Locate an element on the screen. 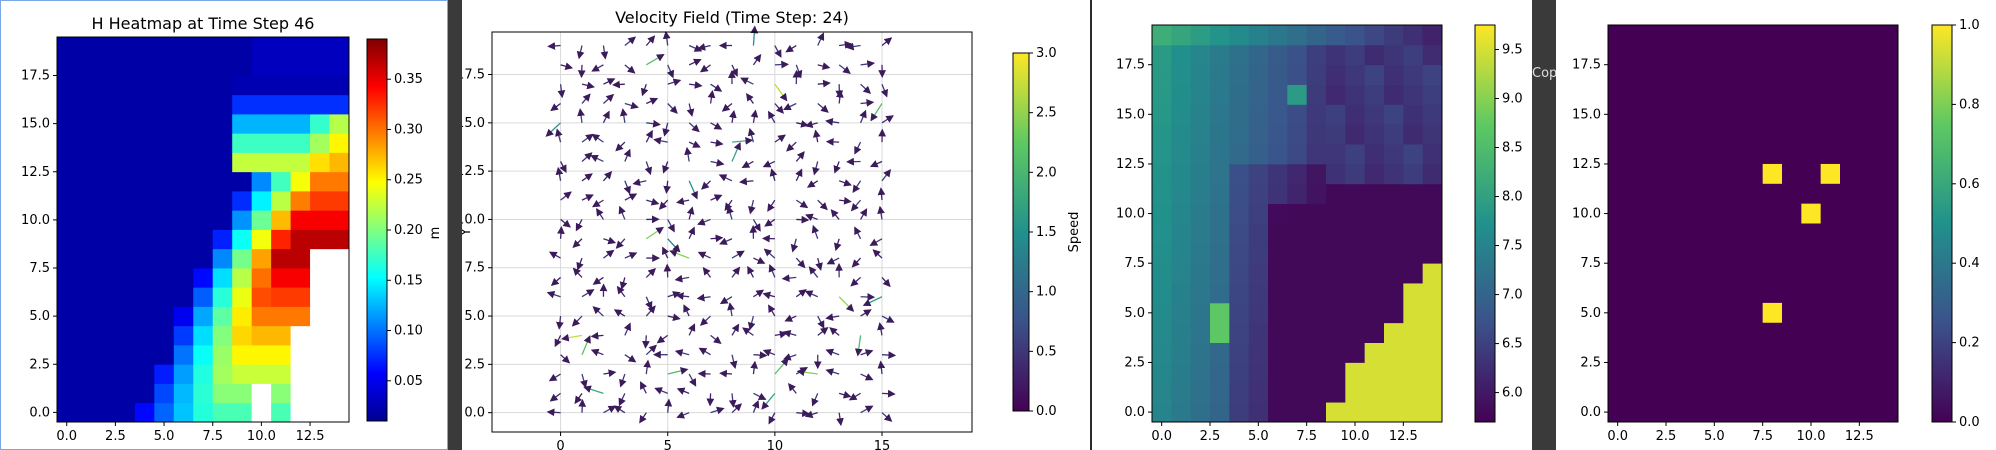 The image size is (1996, 450). y-tick-label: 0.0 is located at coordinates (39, 412).